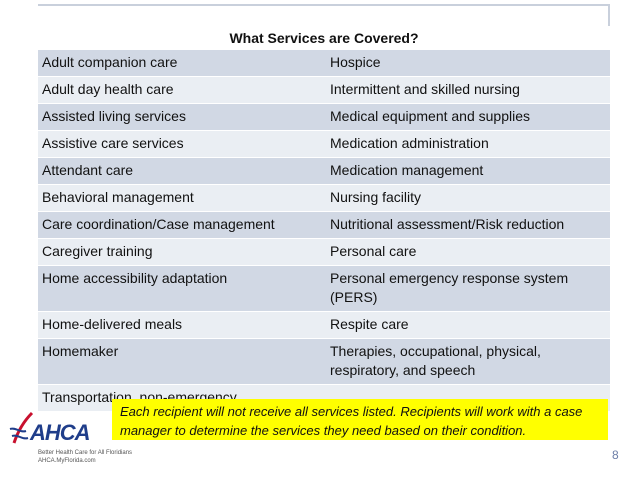  Describe the element at coordinates (183, 225) in the screenshot. I see `service-cell-left: Care coordination/Case management` at that location.